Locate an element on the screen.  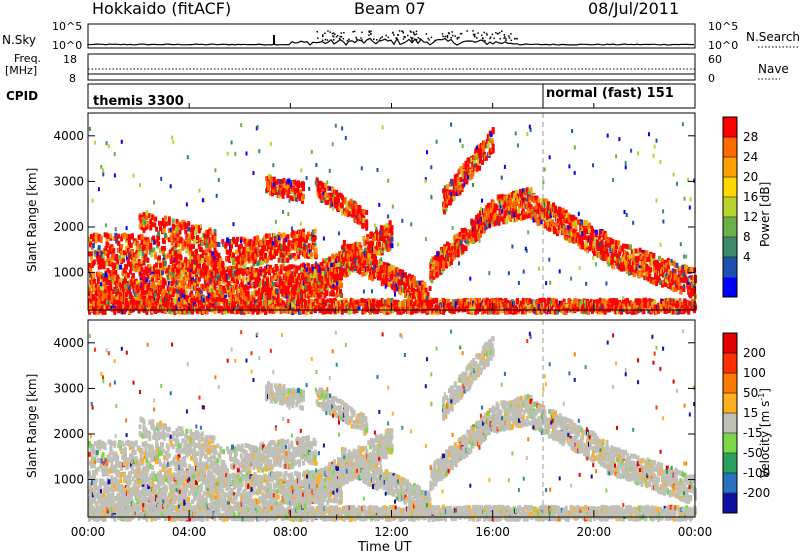
freq-tick-top-left: 18 is located at coordinates (70, 59).